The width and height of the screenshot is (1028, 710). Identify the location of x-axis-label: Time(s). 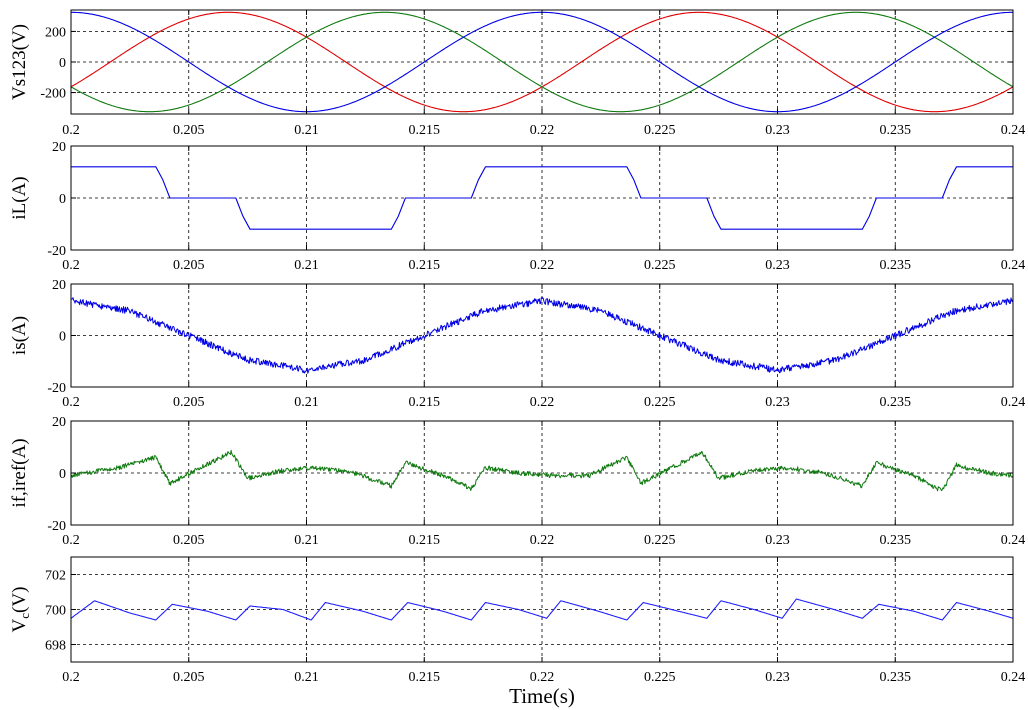
(542, 696).